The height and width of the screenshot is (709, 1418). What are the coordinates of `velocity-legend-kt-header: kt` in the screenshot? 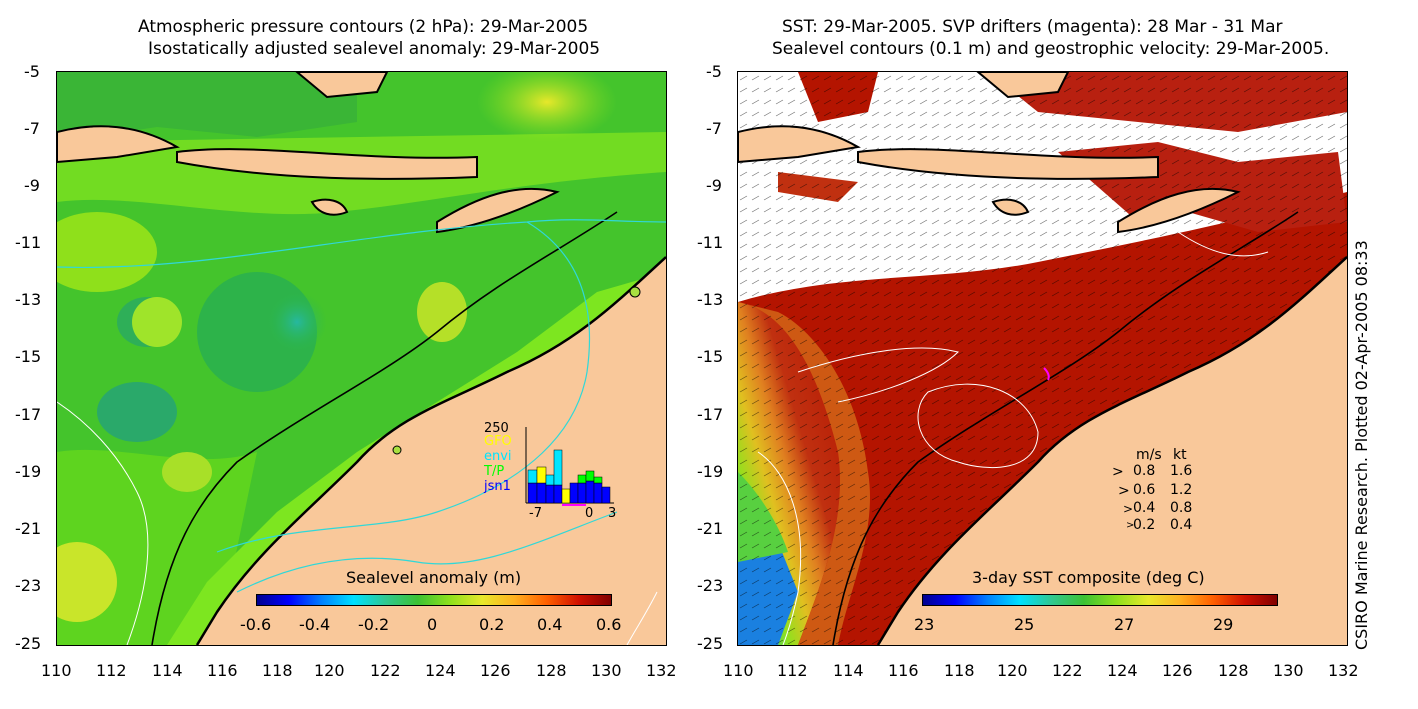 It's located at (1180, 455).